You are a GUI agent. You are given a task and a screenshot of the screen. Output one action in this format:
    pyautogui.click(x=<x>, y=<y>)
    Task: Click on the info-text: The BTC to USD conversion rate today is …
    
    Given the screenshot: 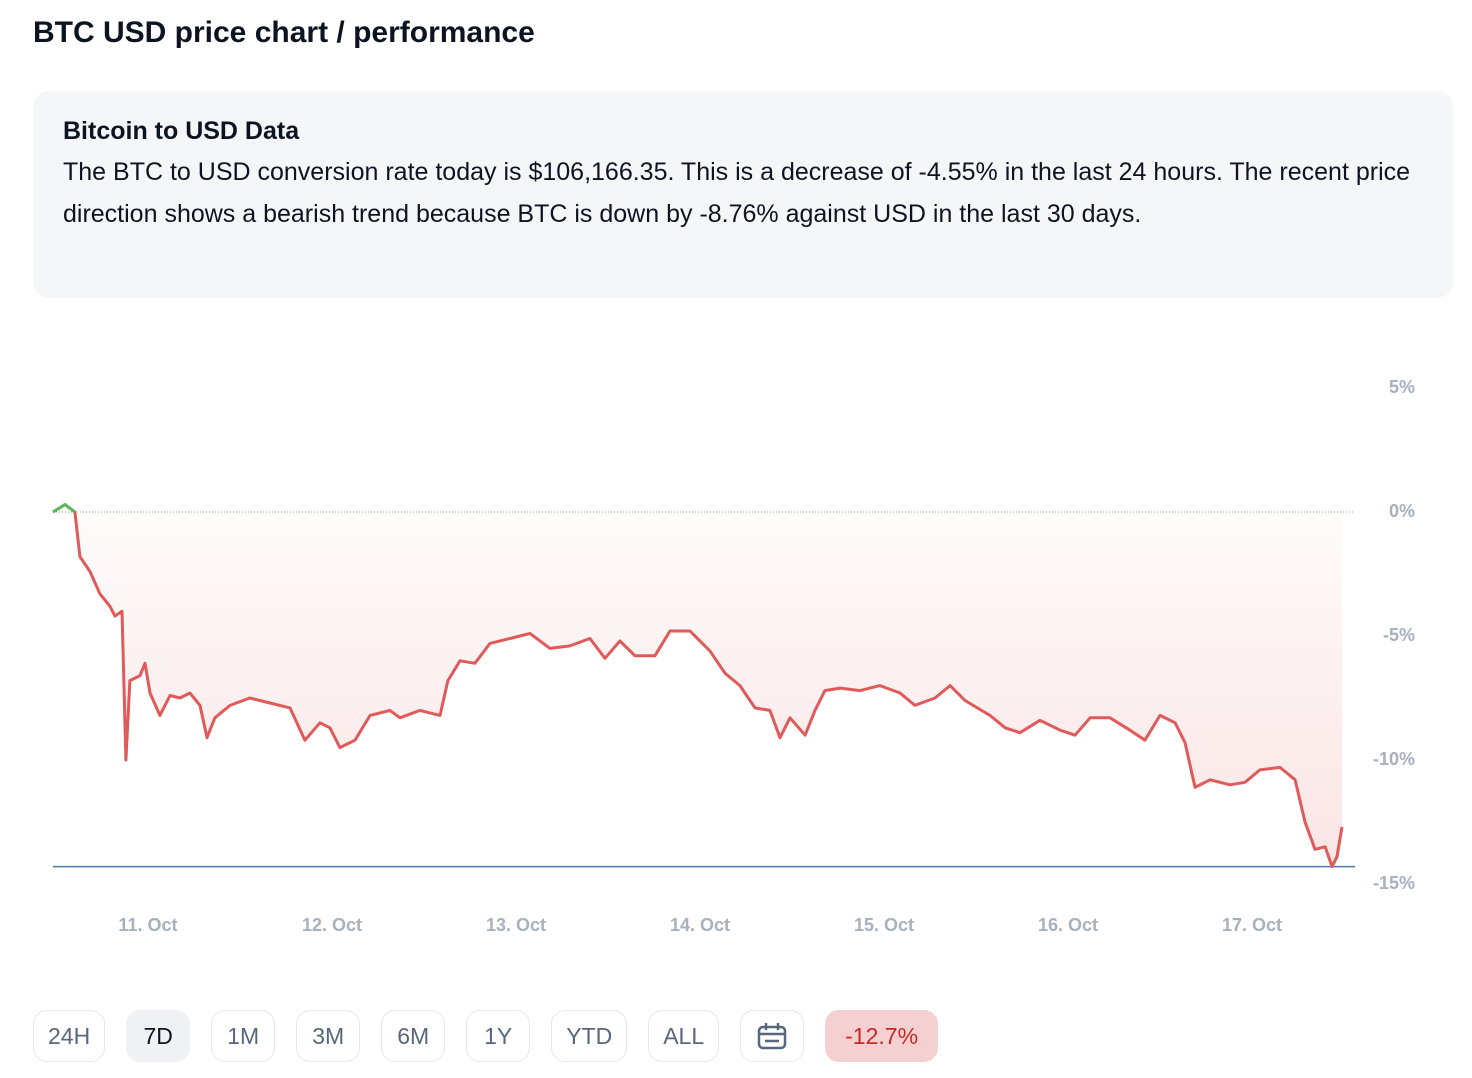 What is the action you would take?
    pyautogui.click(x=737, y=193)
    